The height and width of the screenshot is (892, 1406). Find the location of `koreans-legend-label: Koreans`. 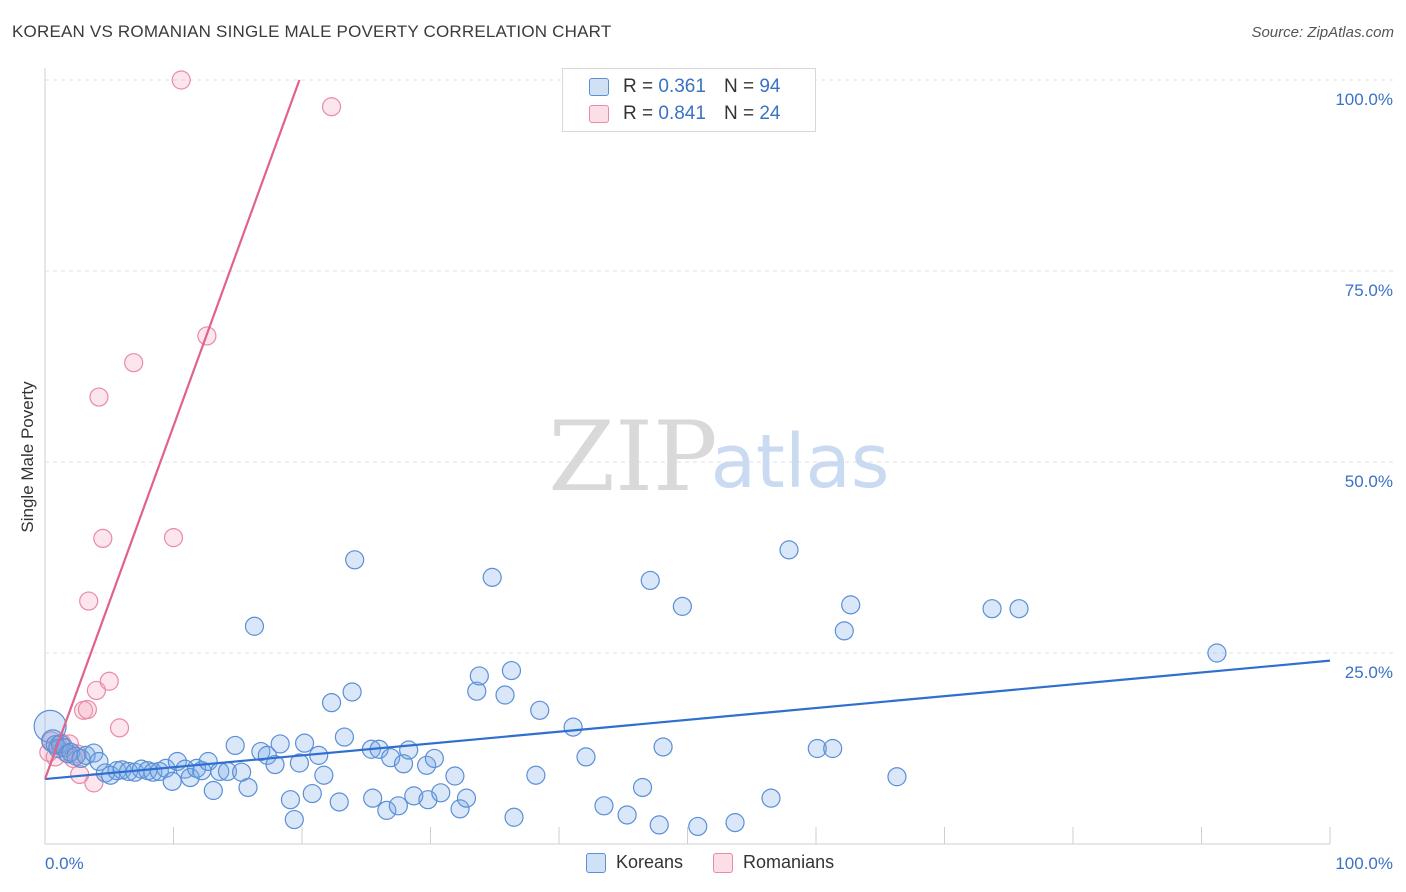

koreans-legend-label: Koreans is located at coordinates (650, 862).